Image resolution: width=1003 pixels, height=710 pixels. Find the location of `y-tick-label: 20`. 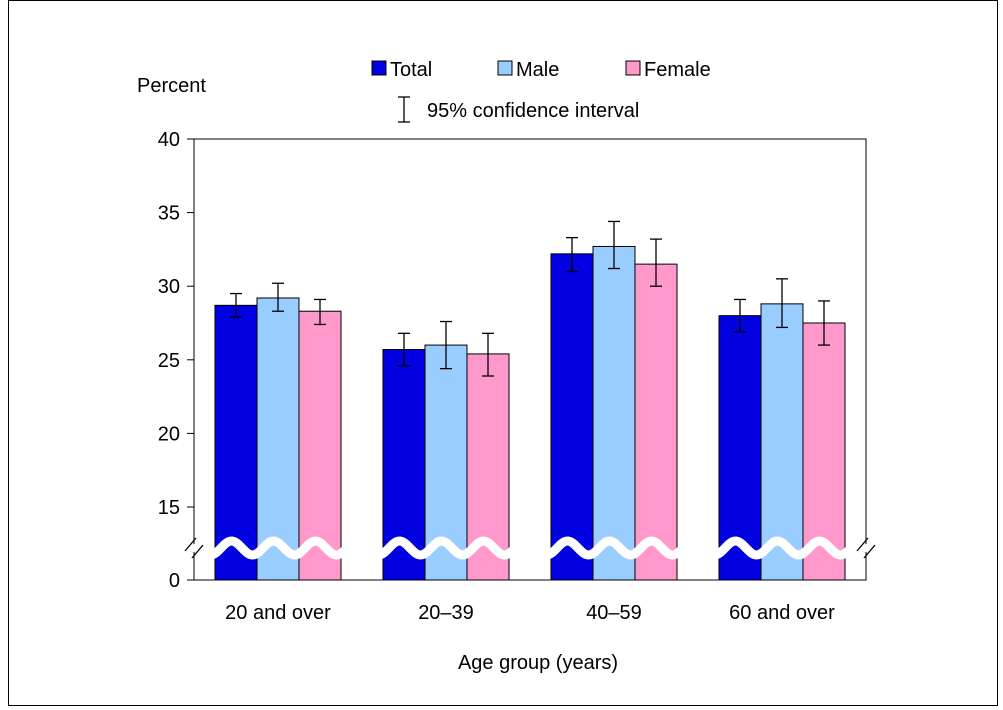

y-tick-label: 20 is located at coordinates (169, 434).